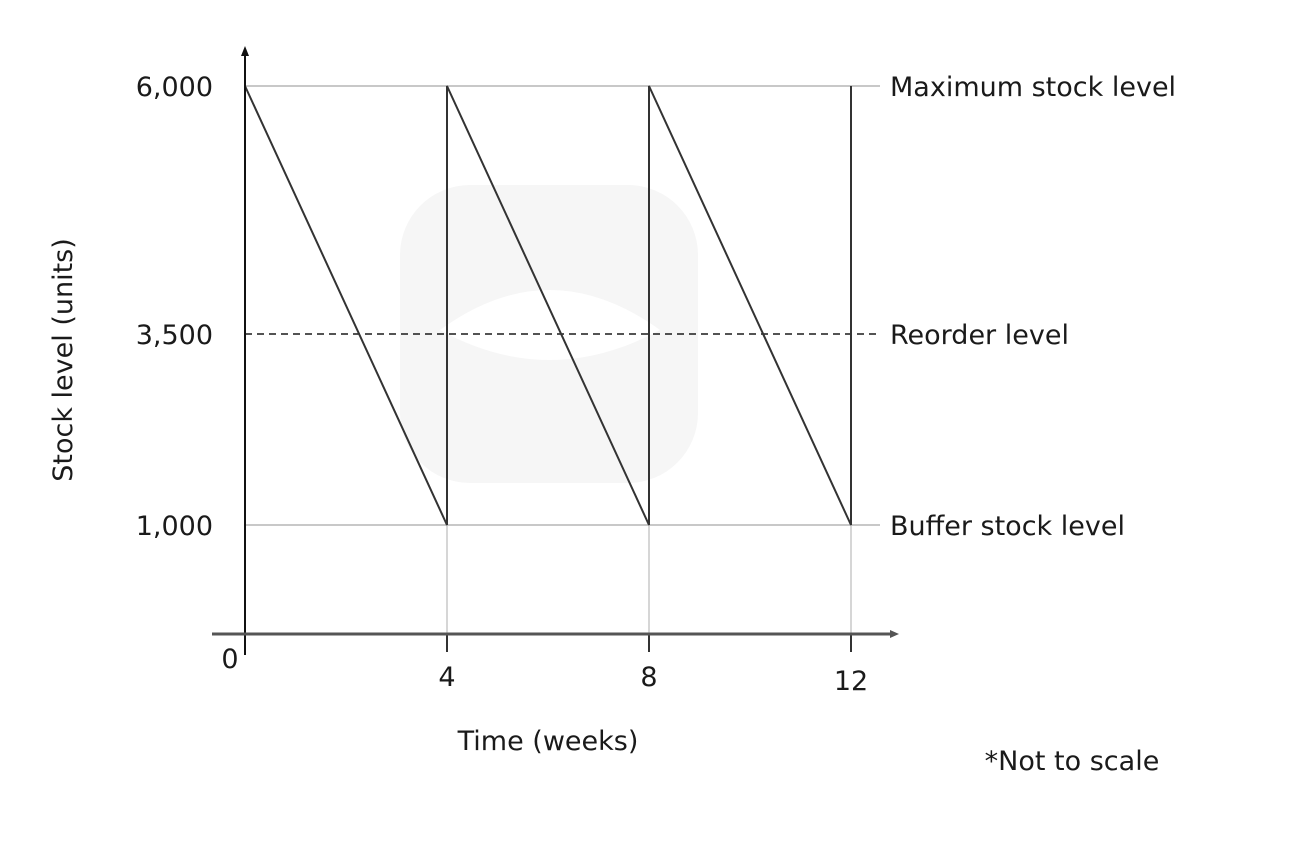 The width and height of the screenshot is (1306, 858). Describe the element at coordinates (446, 677) in the screenshot. I see `x-tick-label: 4` at that location.